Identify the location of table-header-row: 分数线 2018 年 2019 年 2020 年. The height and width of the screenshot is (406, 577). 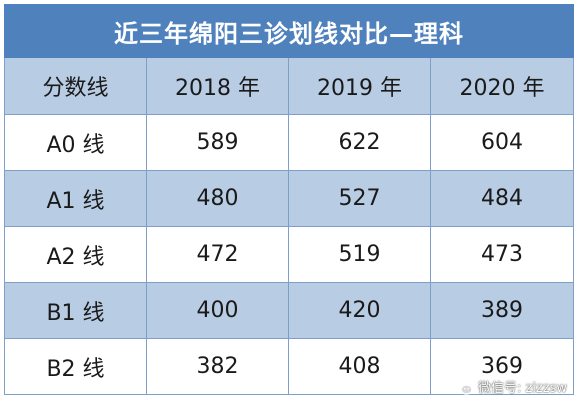
(289, 86).